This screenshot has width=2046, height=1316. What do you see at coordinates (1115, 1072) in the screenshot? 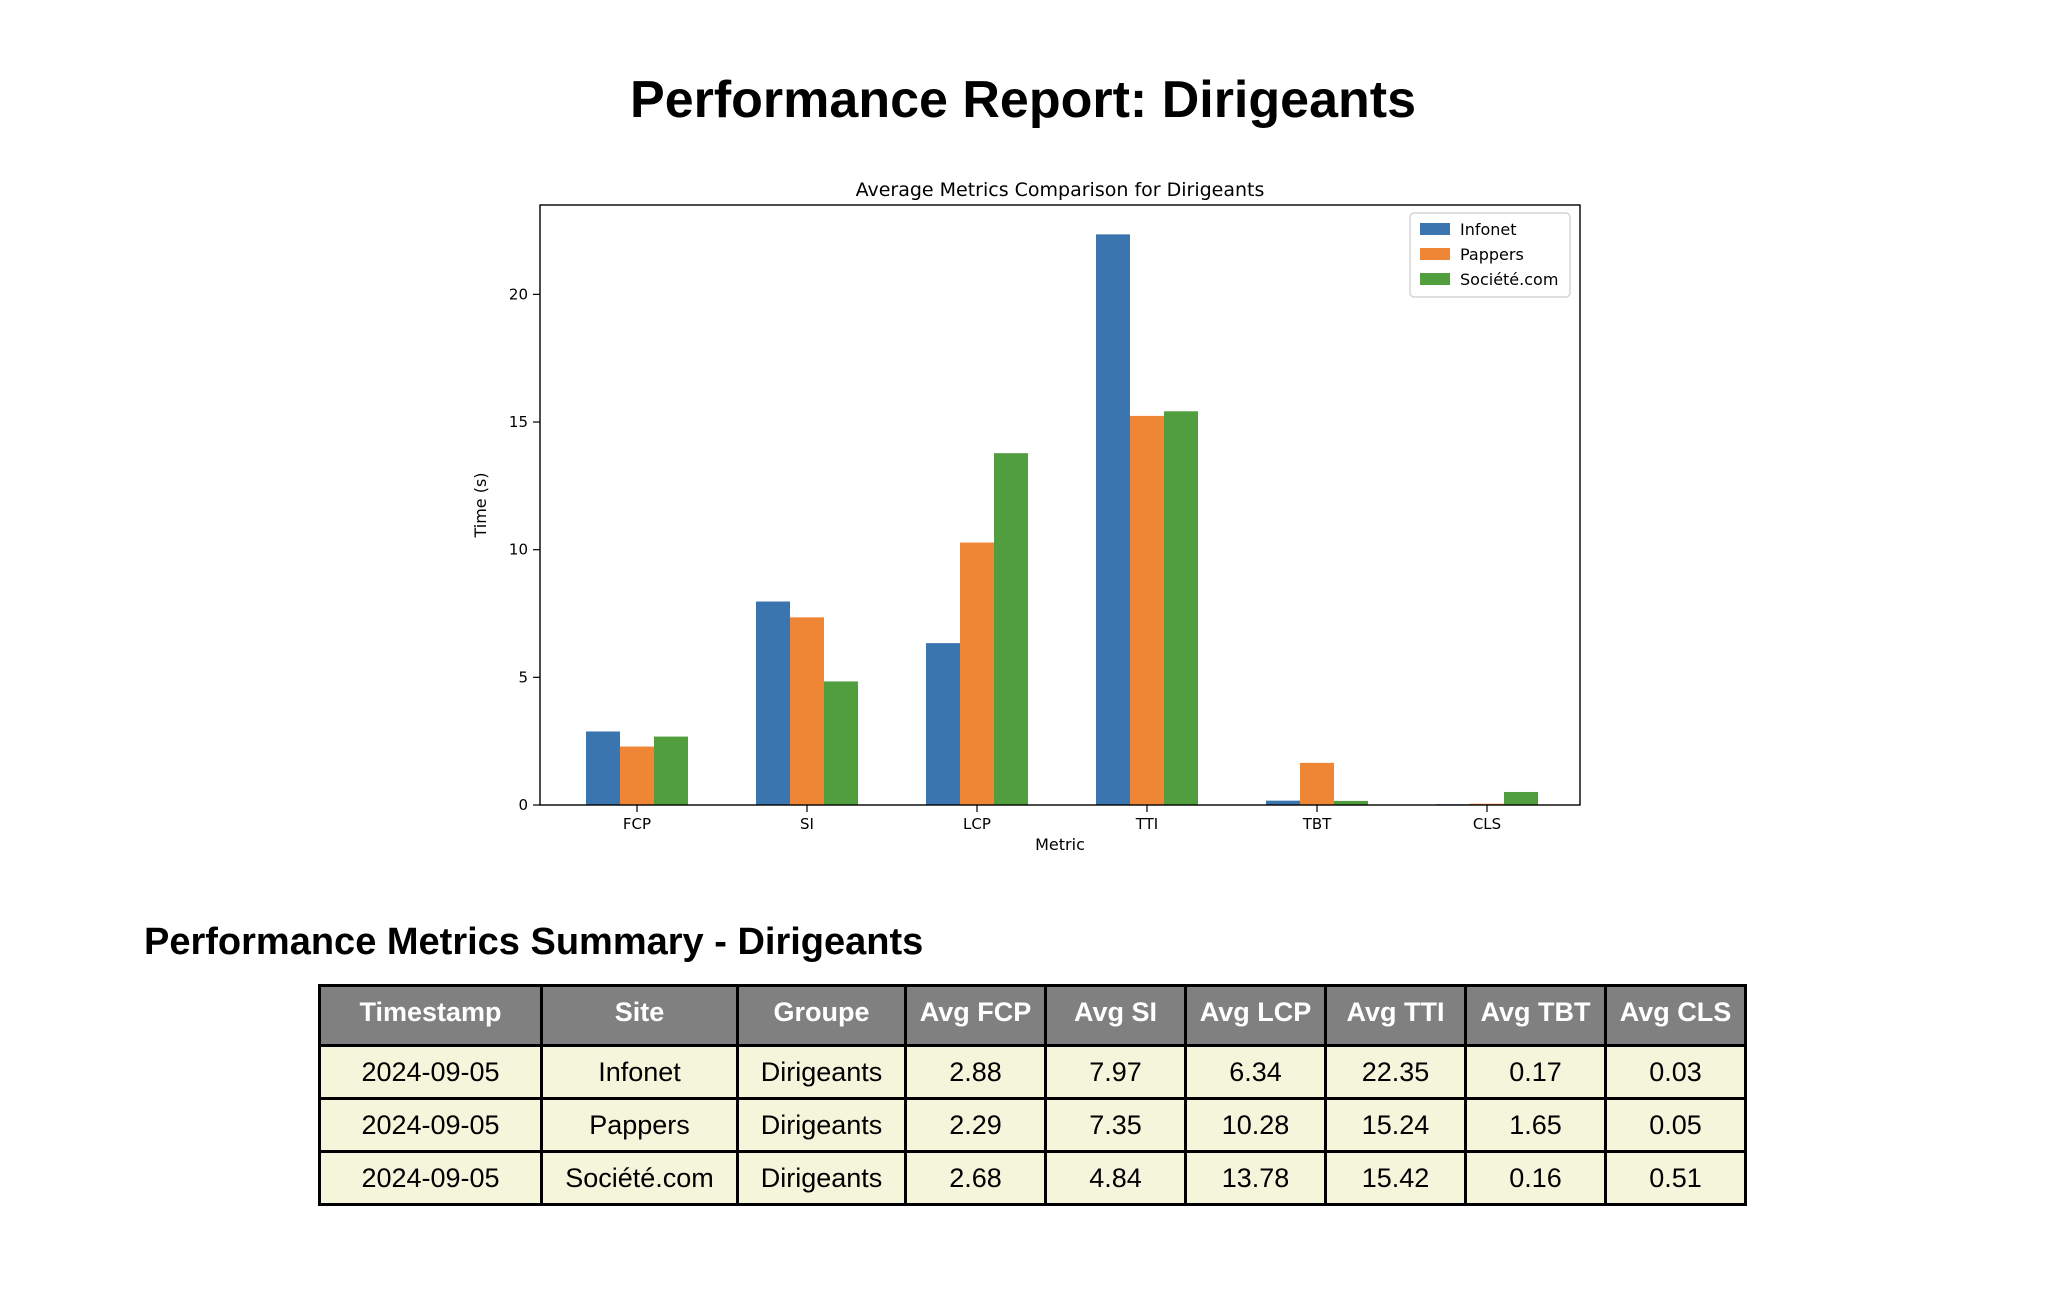
I see `table-cell: 7.97` at bounding box center [1115, 1072].